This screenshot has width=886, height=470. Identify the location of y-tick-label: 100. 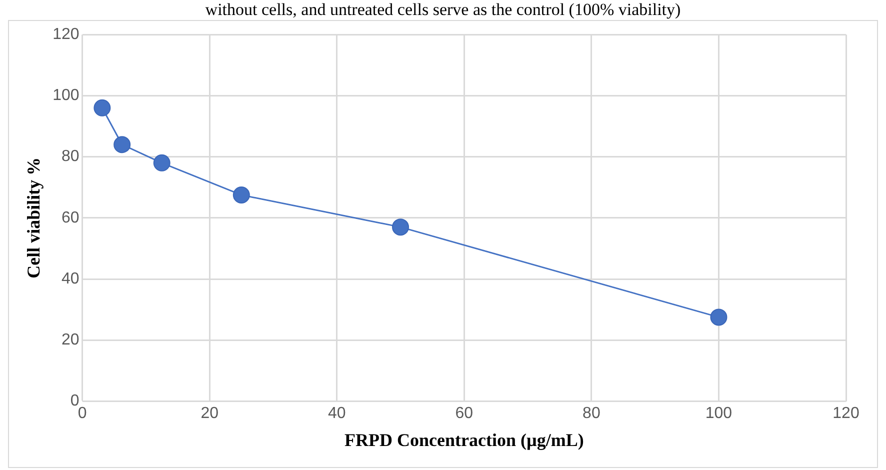
(66, 95).